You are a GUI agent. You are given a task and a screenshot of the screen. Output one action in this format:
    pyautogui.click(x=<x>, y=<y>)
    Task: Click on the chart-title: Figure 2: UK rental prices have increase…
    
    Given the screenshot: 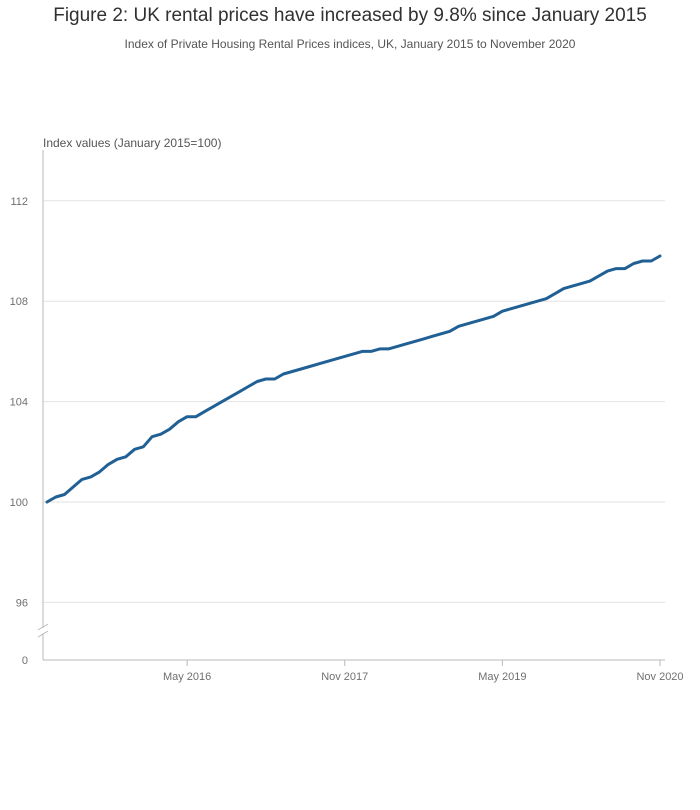 What is the action you would take?
    pyautogui.click(x=350, y=15)
    